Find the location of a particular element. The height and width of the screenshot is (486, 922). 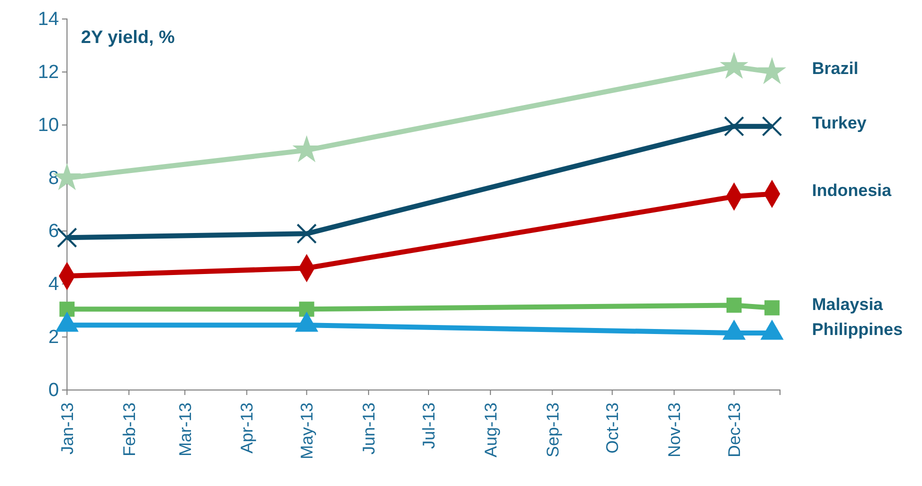

x-tick-label: Apr-13 is located at coordinates (247, 428).